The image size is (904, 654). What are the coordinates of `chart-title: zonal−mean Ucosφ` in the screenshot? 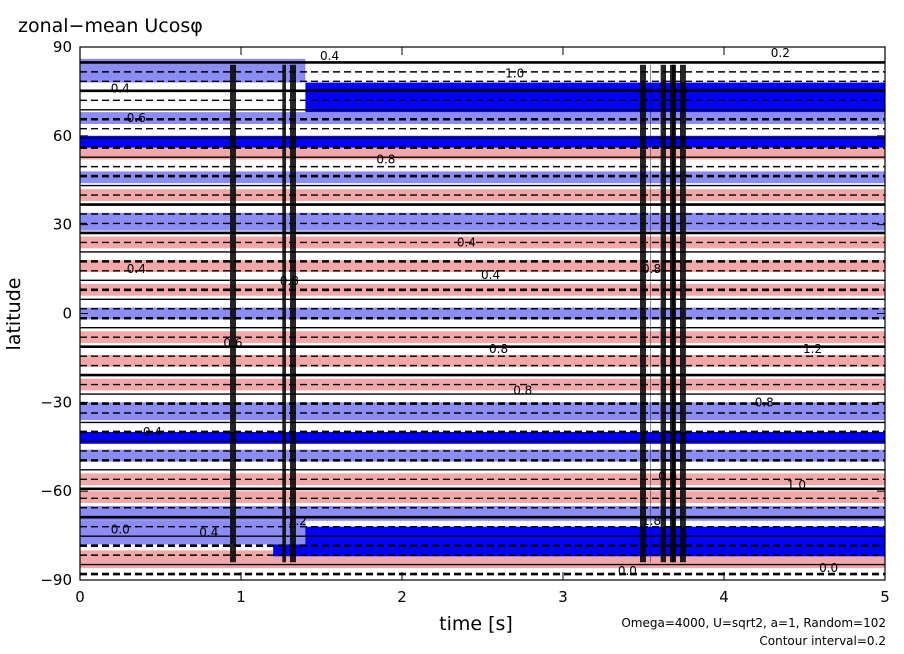 It's located at (110, 26).